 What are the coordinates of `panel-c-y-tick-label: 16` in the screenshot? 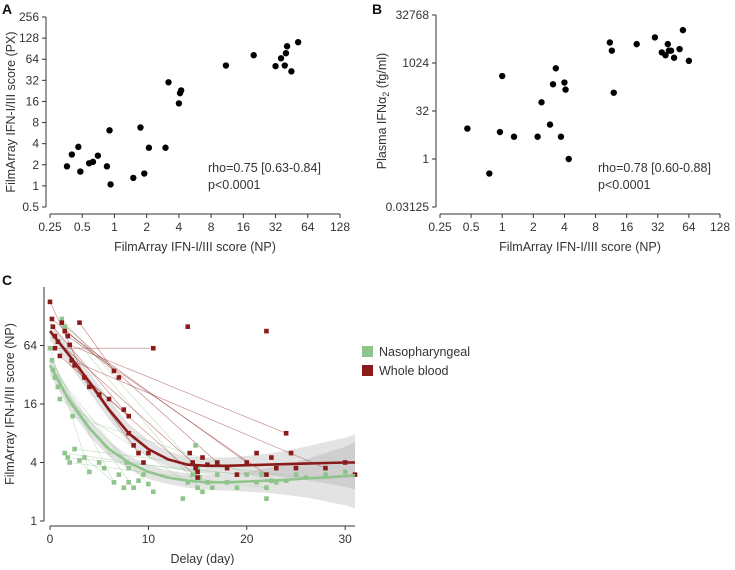 It's located at (31, 404).